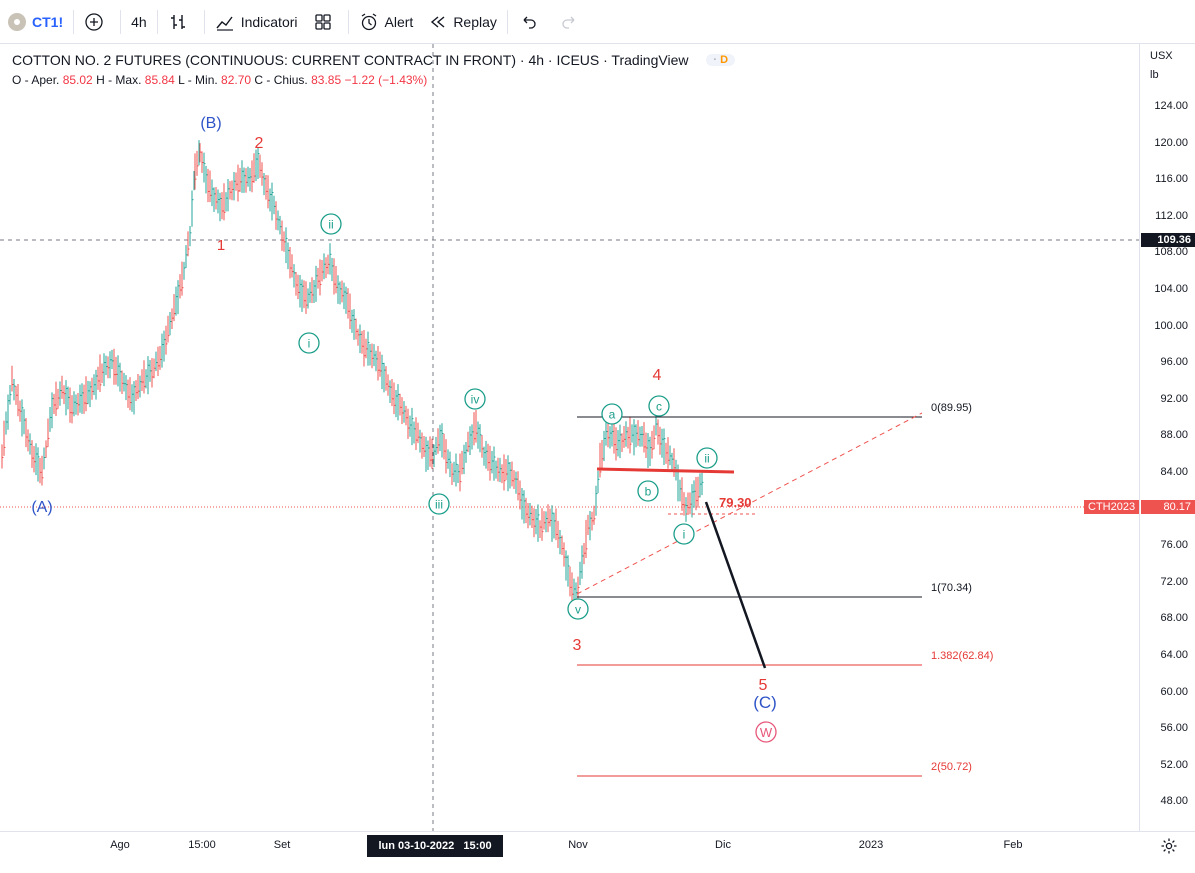 The image size is (1195, 873). I want to click on contract-label: CTH2023, so click(1112, 507).